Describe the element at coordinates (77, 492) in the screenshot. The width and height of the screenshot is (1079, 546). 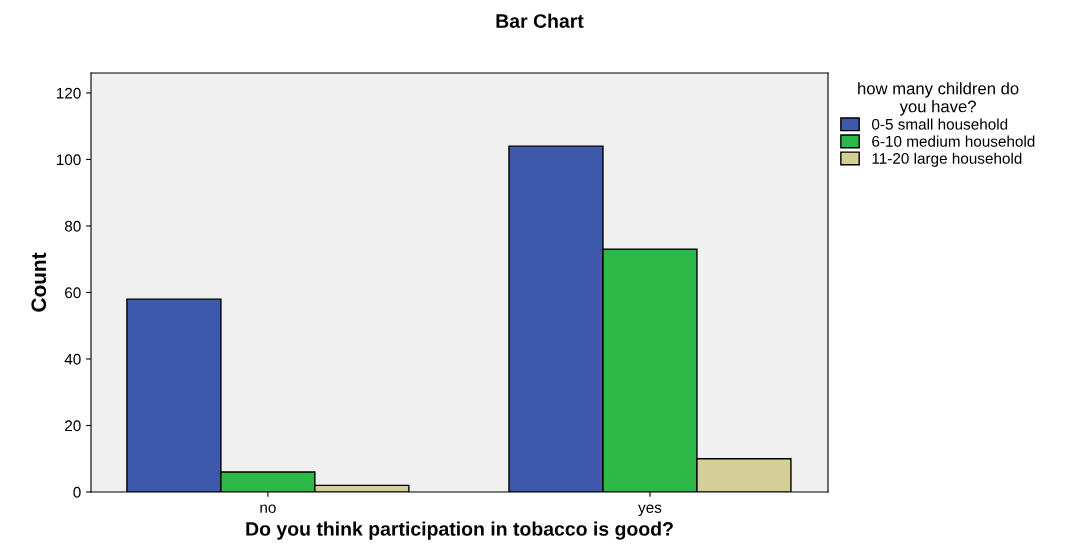
I see `y-tick-label: 0` at that location.